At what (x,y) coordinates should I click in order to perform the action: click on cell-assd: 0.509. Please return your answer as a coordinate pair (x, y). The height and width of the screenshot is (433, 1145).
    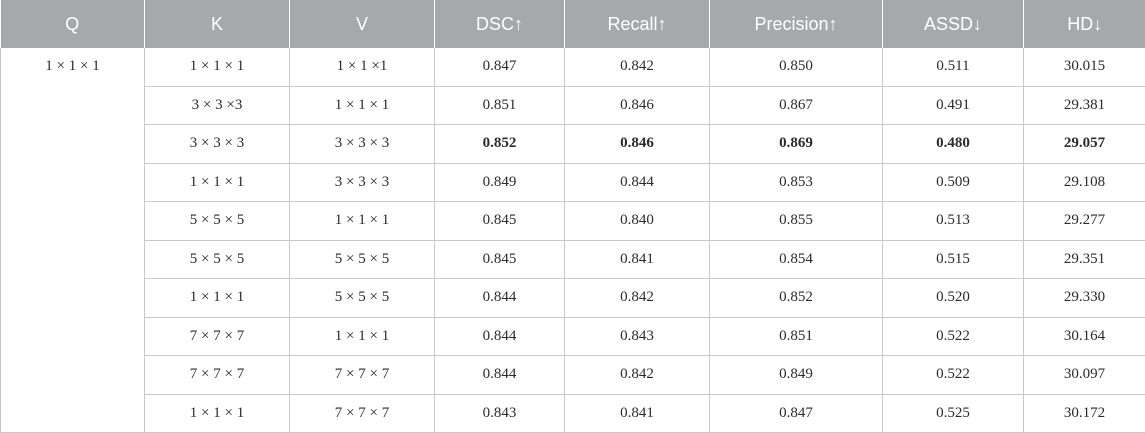
    Looking at the image, I should click on (953, 182).